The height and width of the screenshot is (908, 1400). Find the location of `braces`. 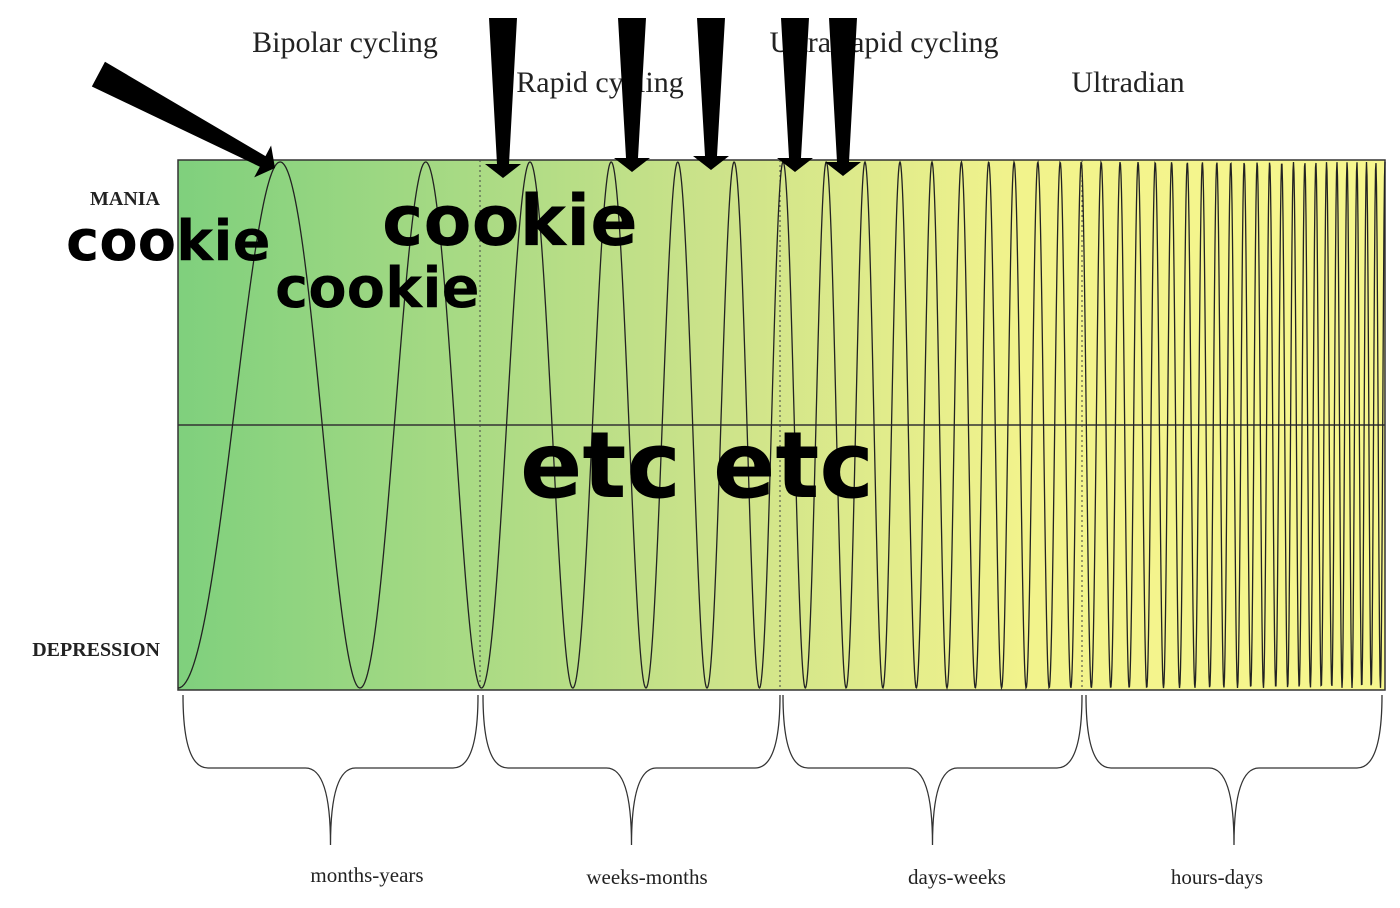

braces is located at coordinates (782, 770).